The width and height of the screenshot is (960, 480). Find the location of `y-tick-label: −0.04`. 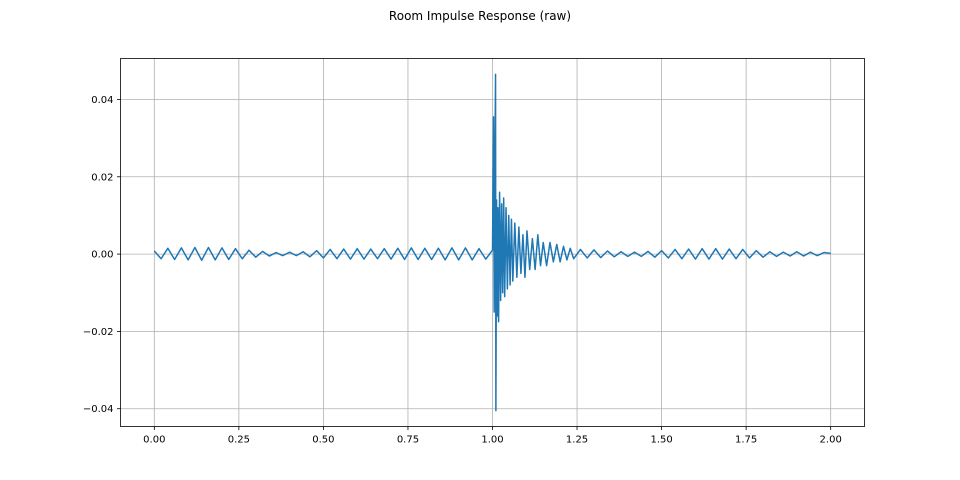

y-tick-label: −0.04 is located at coordinates (98, 409).